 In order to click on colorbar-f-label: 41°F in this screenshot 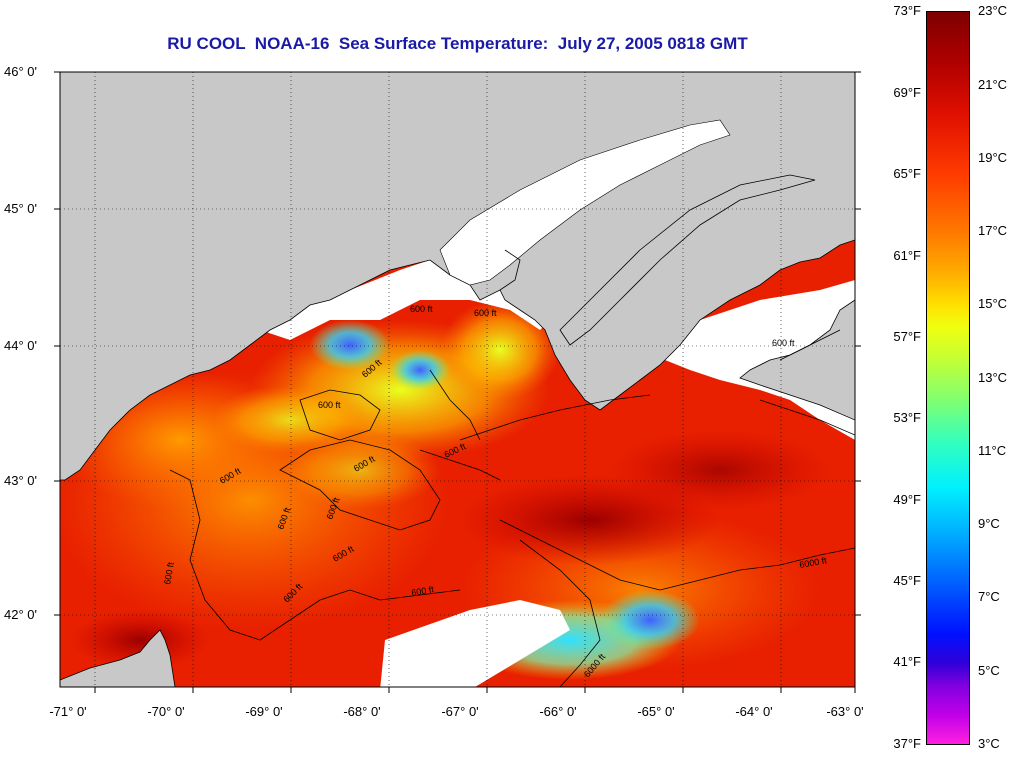, I will do `click(907, 661)`.